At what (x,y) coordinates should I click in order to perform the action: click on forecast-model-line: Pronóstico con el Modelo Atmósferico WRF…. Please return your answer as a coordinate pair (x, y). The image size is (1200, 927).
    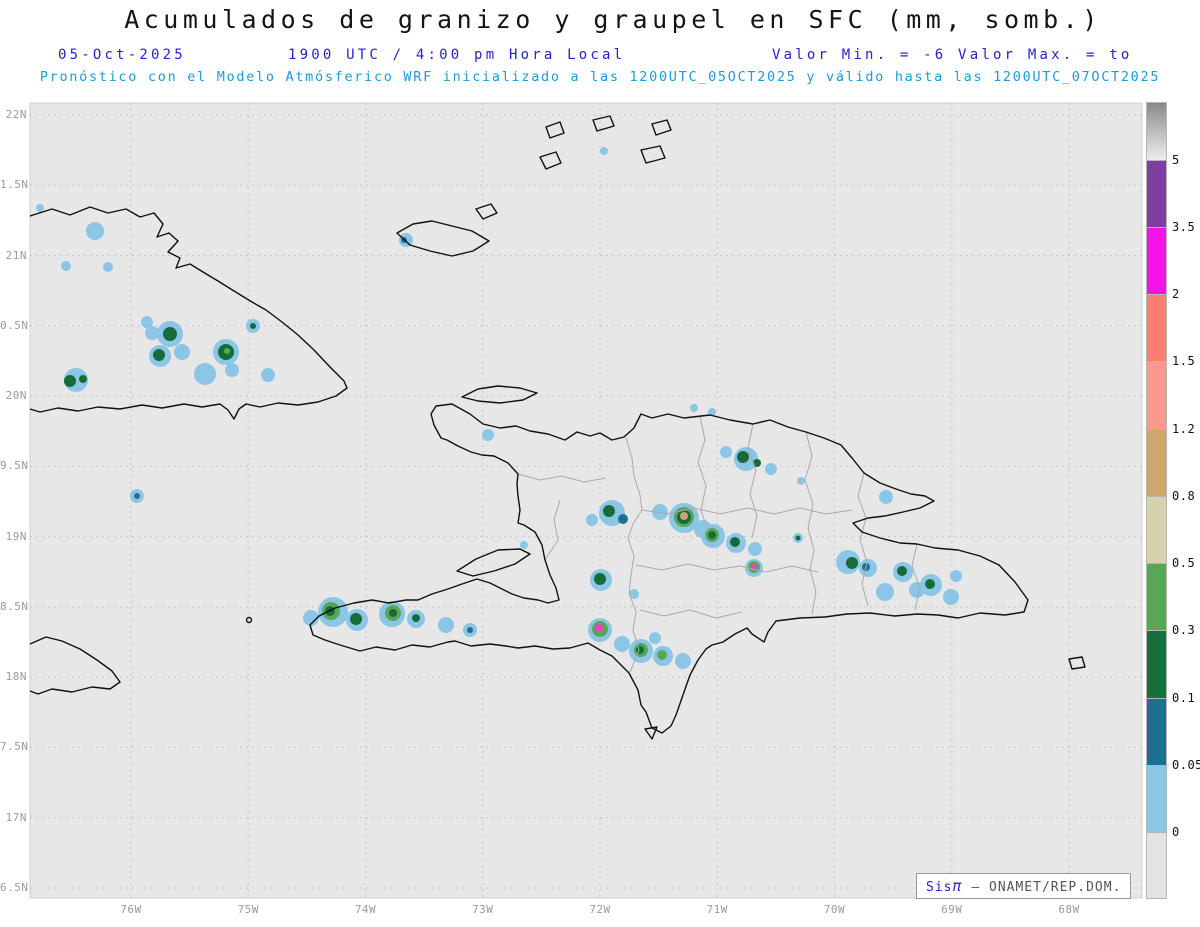
    Looking at the image, I should click on (600, 77).